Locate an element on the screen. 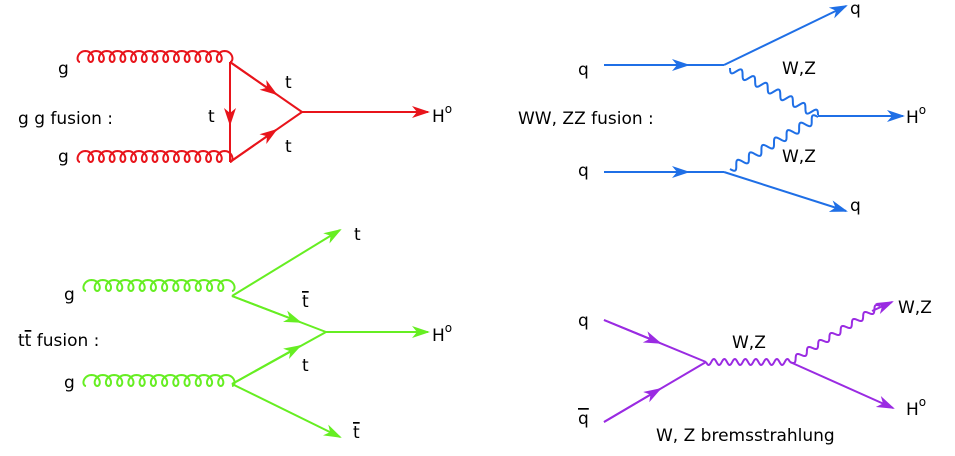 This screenshot has width=955, height=456. antitop-mid-arrow is located at coordinates (266, 309).